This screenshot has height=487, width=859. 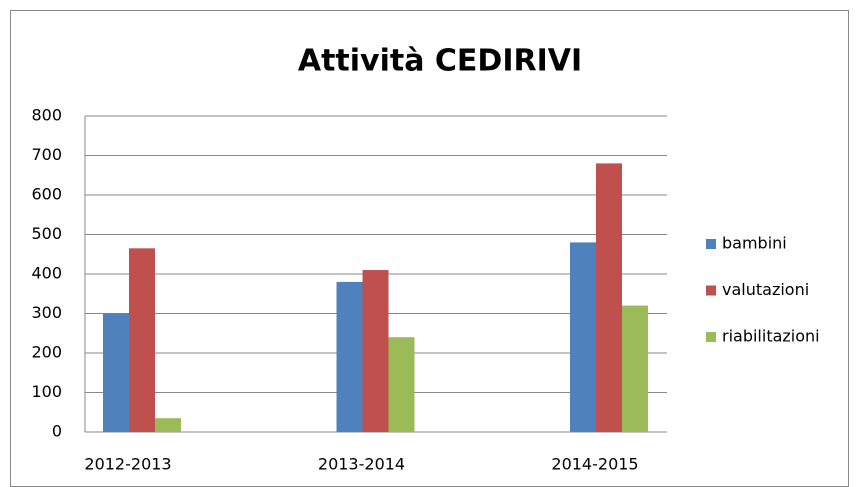 What do you see at coordinates (46, 233) in the screenshot?
I see `y-tick-label: 500` at bounding box center [46, 233].